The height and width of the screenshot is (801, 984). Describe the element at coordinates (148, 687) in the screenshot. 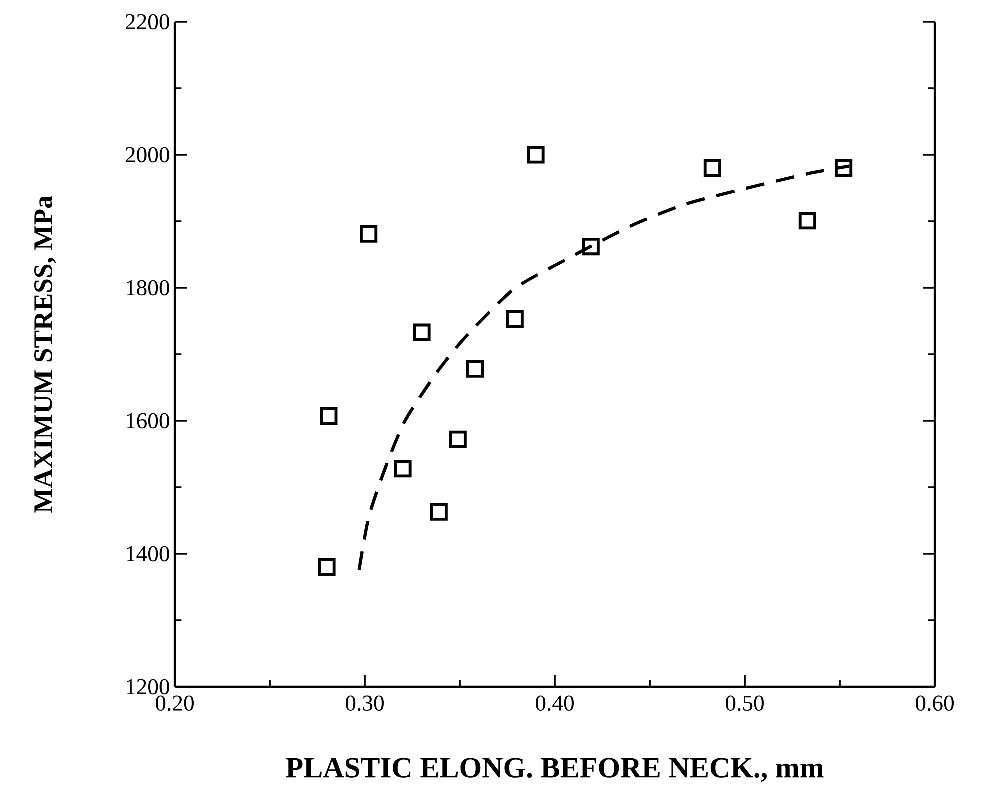

I see `y-tick-label: 1200` at that location.